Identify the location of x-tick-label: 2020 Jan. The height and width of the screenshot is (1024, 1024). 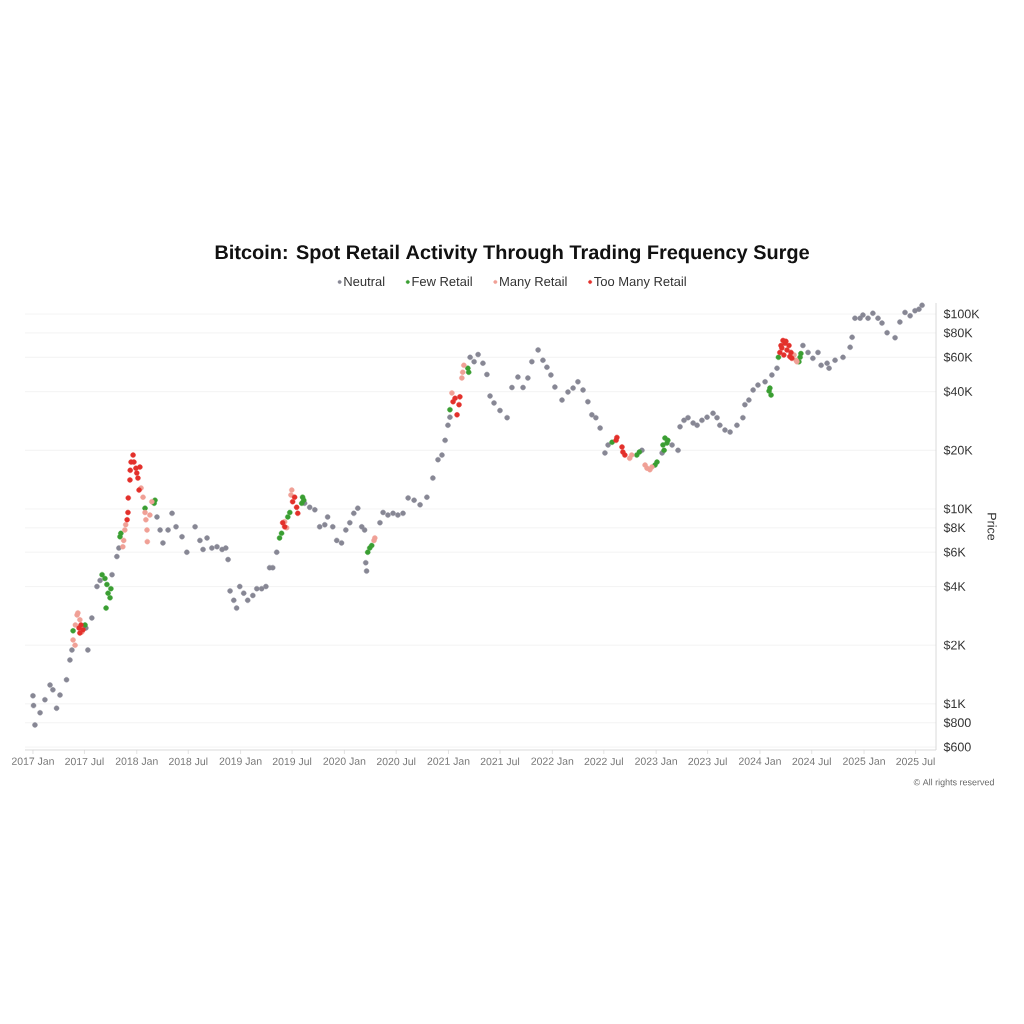
(344, 761).